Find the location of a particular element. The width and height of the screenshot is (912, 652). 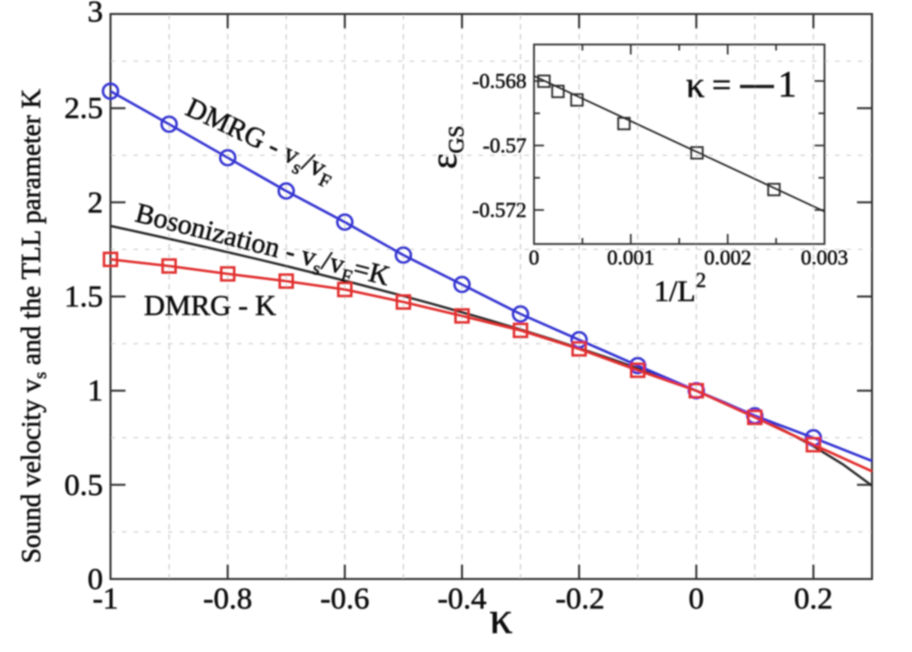

svg-text: -0.57 is located at coordinates (505, 146).